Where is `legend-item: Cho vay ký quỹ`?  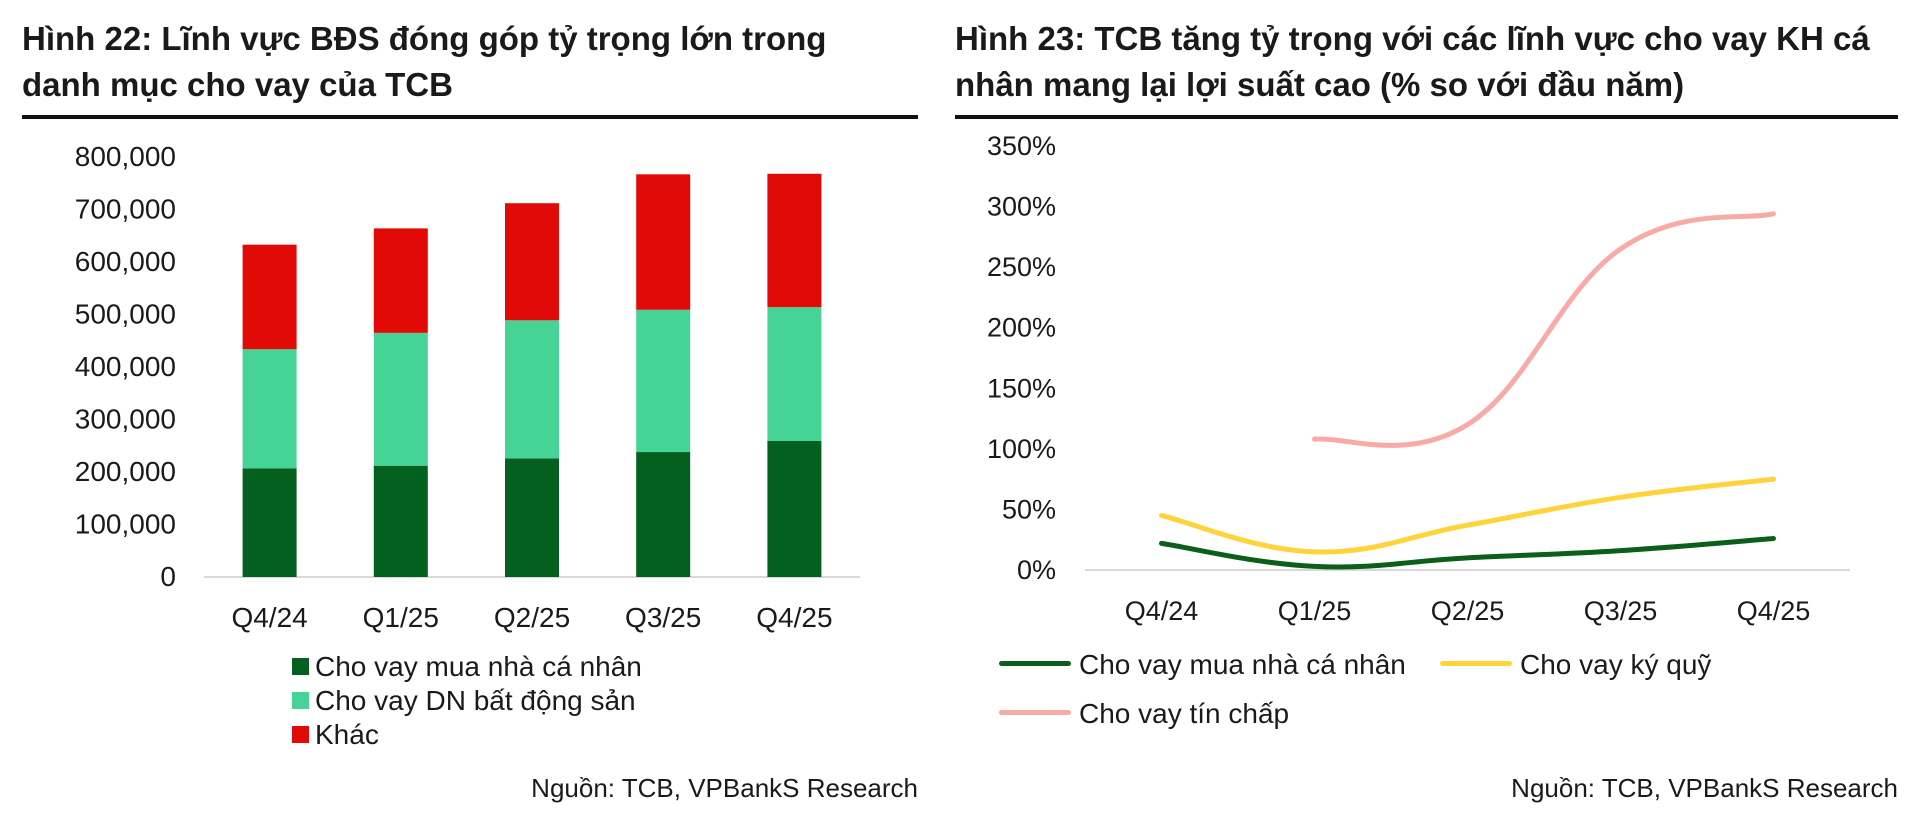 legend-item: Cho vay ký quỹ is located at coordinates (1575, 665).